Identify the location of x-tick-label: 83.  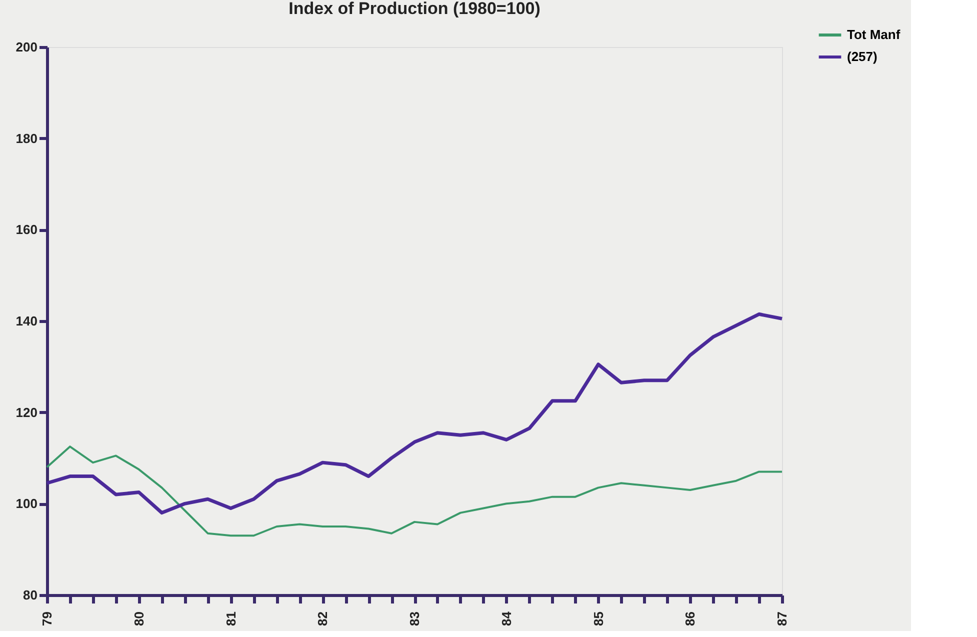
(414, 619).